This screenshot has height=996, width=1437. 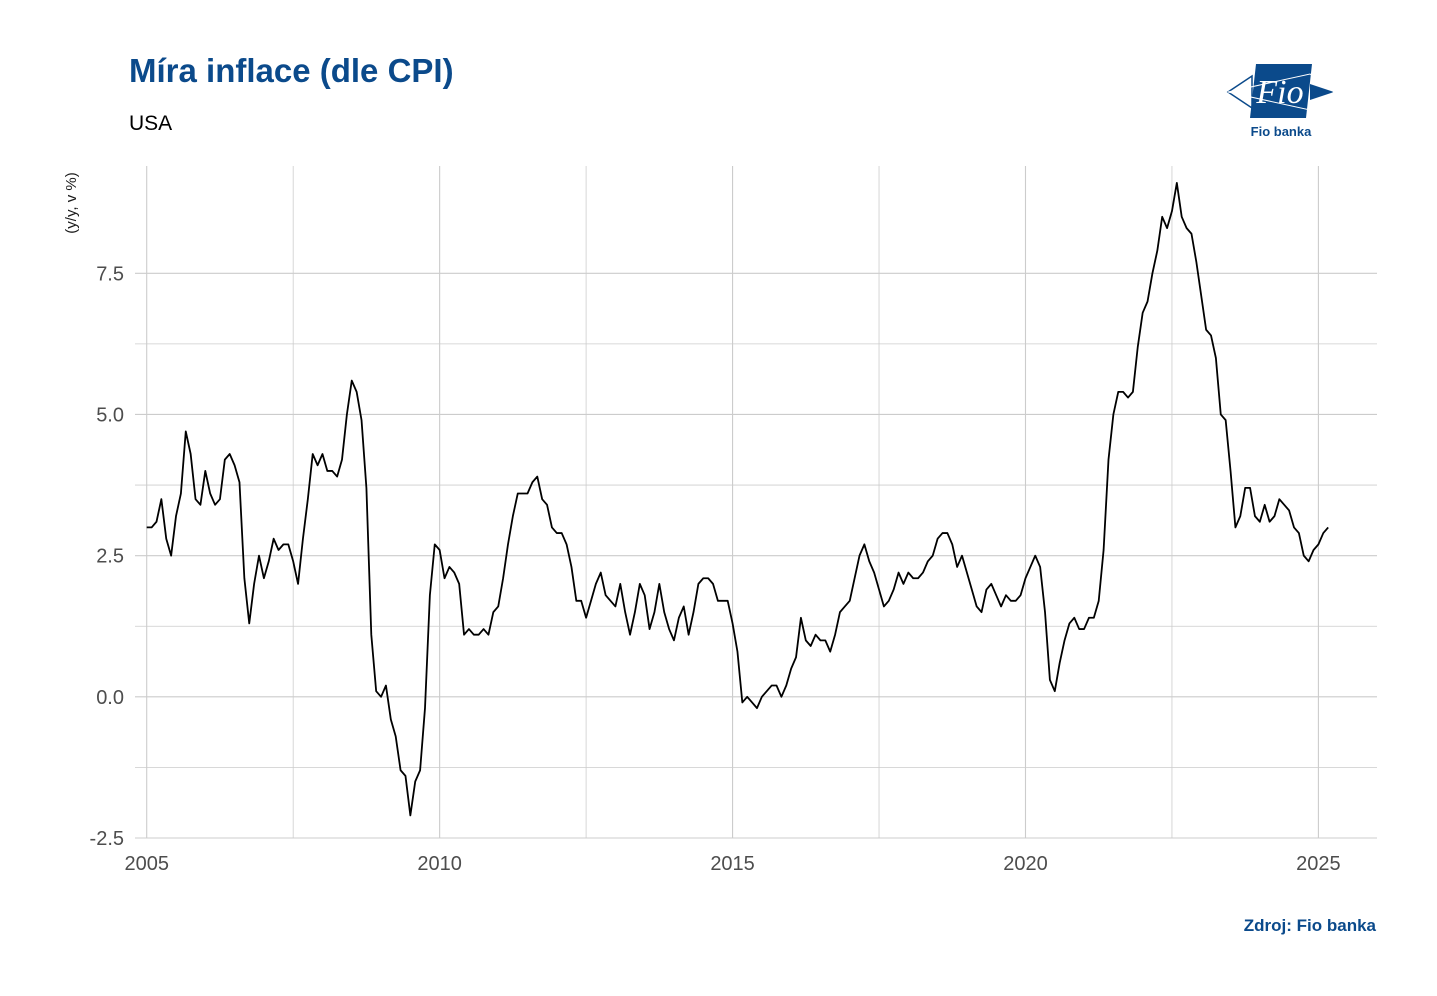 I want to click on y-tick-label: 5.0, so click(x=110, y=415).